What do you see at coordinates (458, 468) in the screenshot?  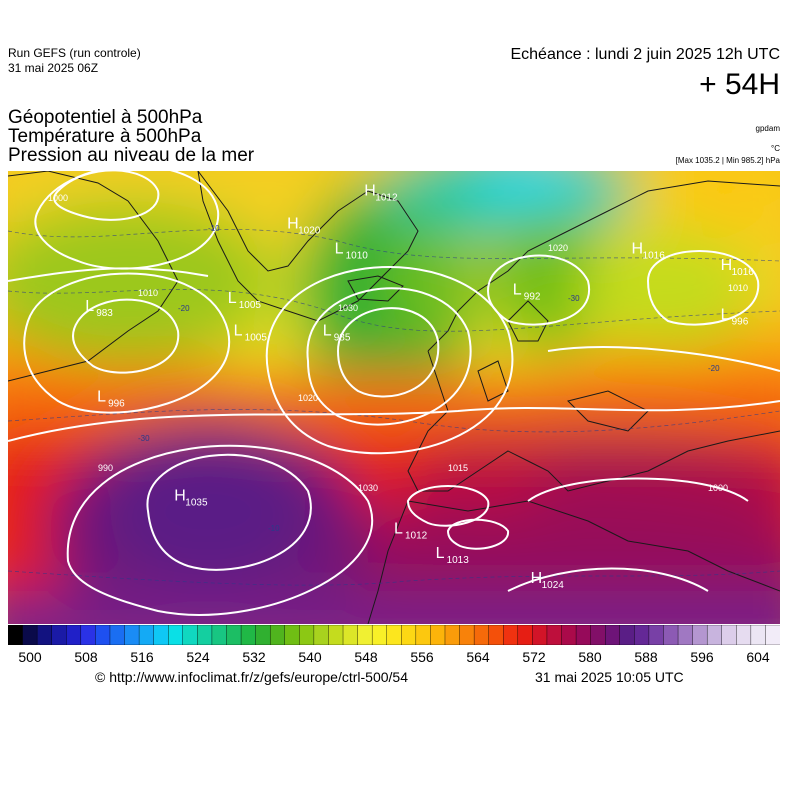 I see `isobar-label: 1015` at bounding box center [458, 468].